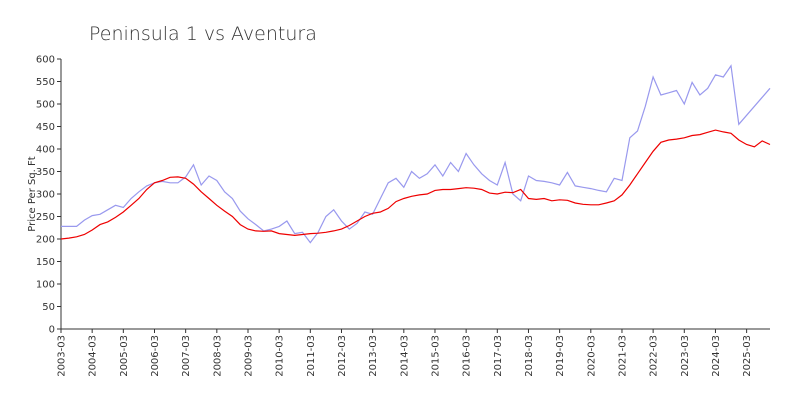 The image size is (800, 404). I want to click on y-tick-label: 300, so click(45, 195).